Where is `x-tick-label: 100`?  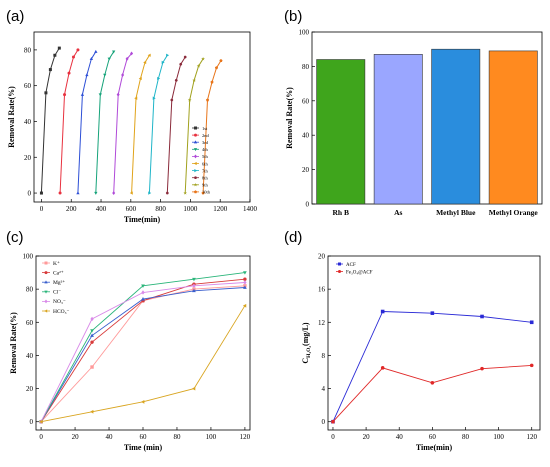
x-tick-label: 100 is located at coordinates (498, 437).